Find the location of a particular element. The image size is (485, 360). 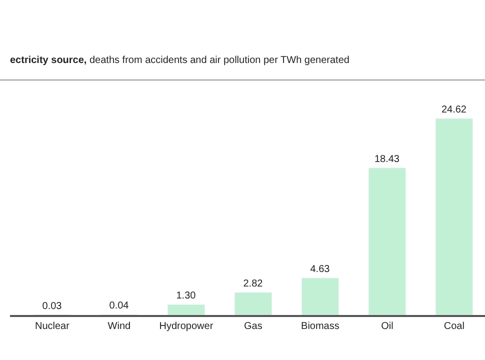

x-tick-label: Hydropower is located at coordinates (186, 326).